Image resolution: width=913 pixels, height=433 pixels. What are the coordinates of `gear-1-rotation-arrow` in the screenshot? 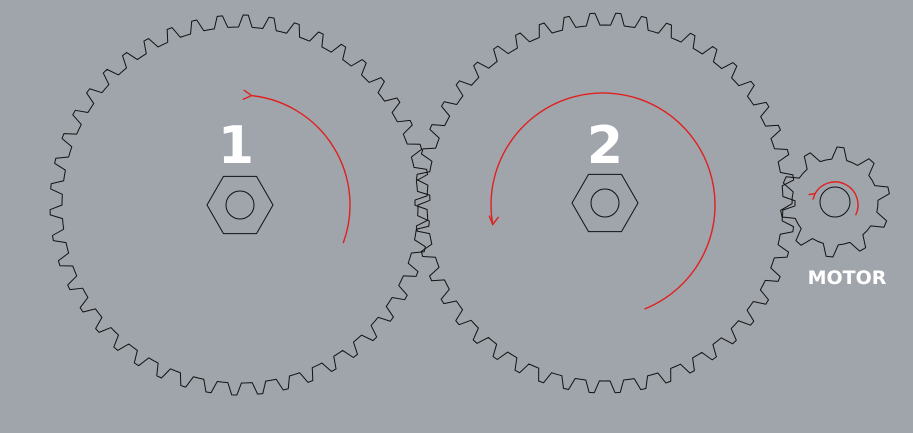 It's located at (300, 169).